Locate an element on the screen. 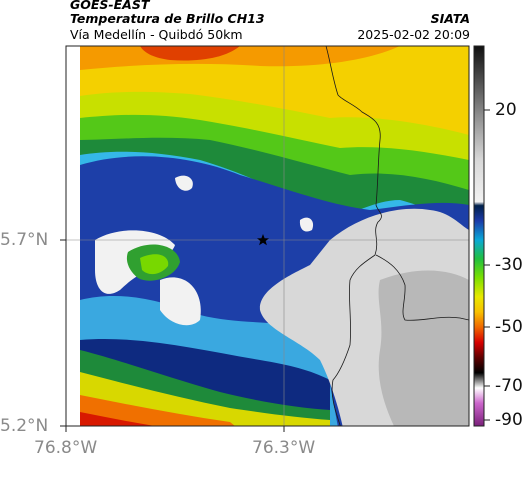 The image size is (526, 491). colorbar-ticks is located at coordinates (487, 265).